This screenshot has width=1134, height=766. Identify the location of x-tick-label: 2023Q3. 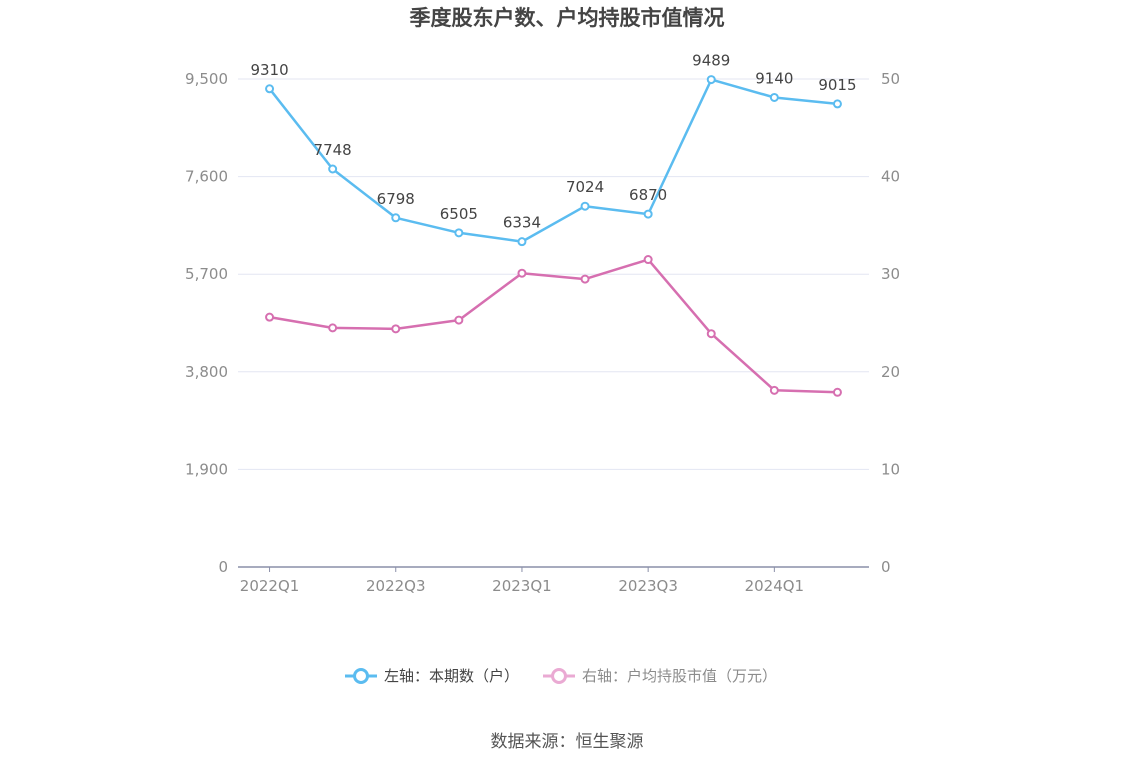
(648, 586).